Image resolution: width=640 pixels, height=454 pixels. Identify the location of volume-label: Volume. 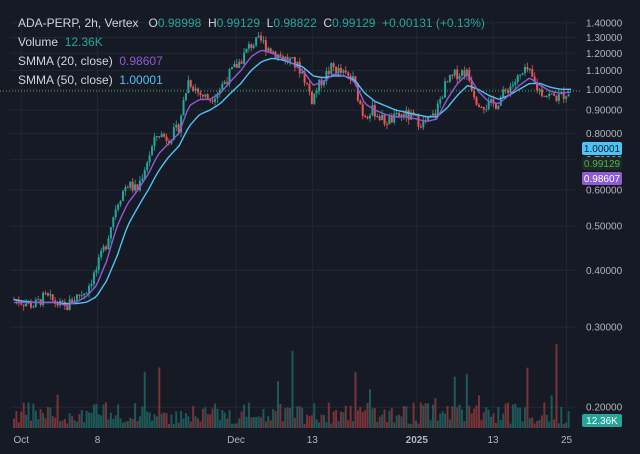
(38, 42).